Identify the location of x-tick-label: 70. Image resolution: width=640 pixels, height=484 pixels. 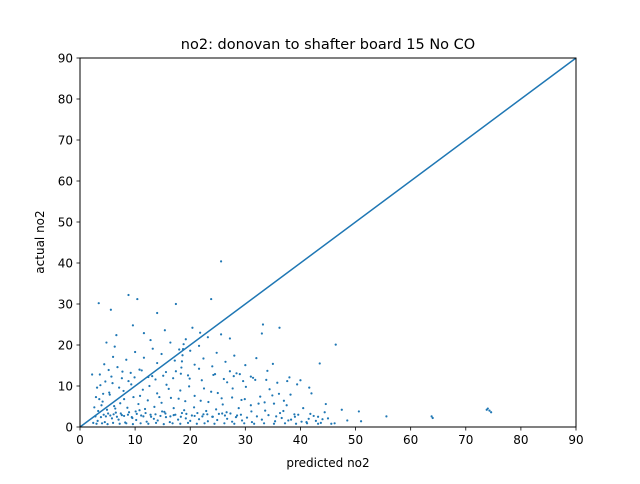
(465, 440).